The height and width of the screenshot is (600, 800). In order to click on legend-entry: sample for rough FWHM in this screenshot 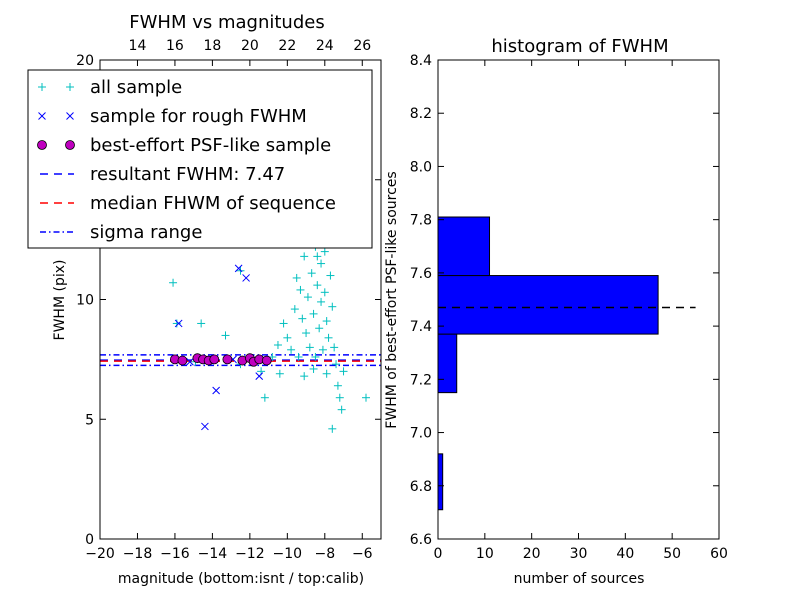, I will do `click(172, 116)`.